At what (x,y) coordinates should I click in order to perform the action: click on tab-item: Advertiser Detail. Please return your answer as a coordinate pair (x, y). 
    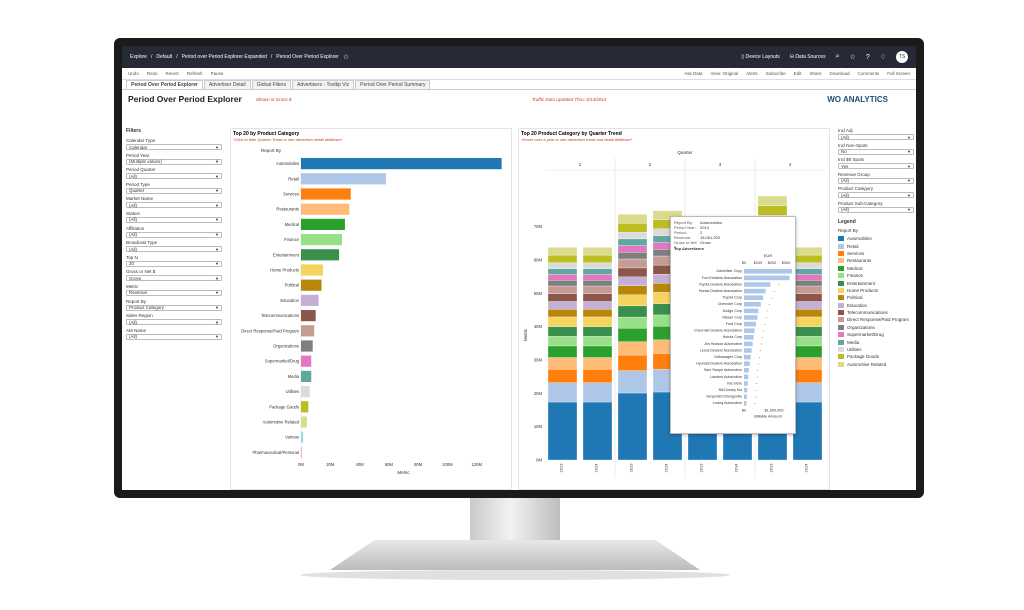
    Looking at the image, I should click on (227, 84).